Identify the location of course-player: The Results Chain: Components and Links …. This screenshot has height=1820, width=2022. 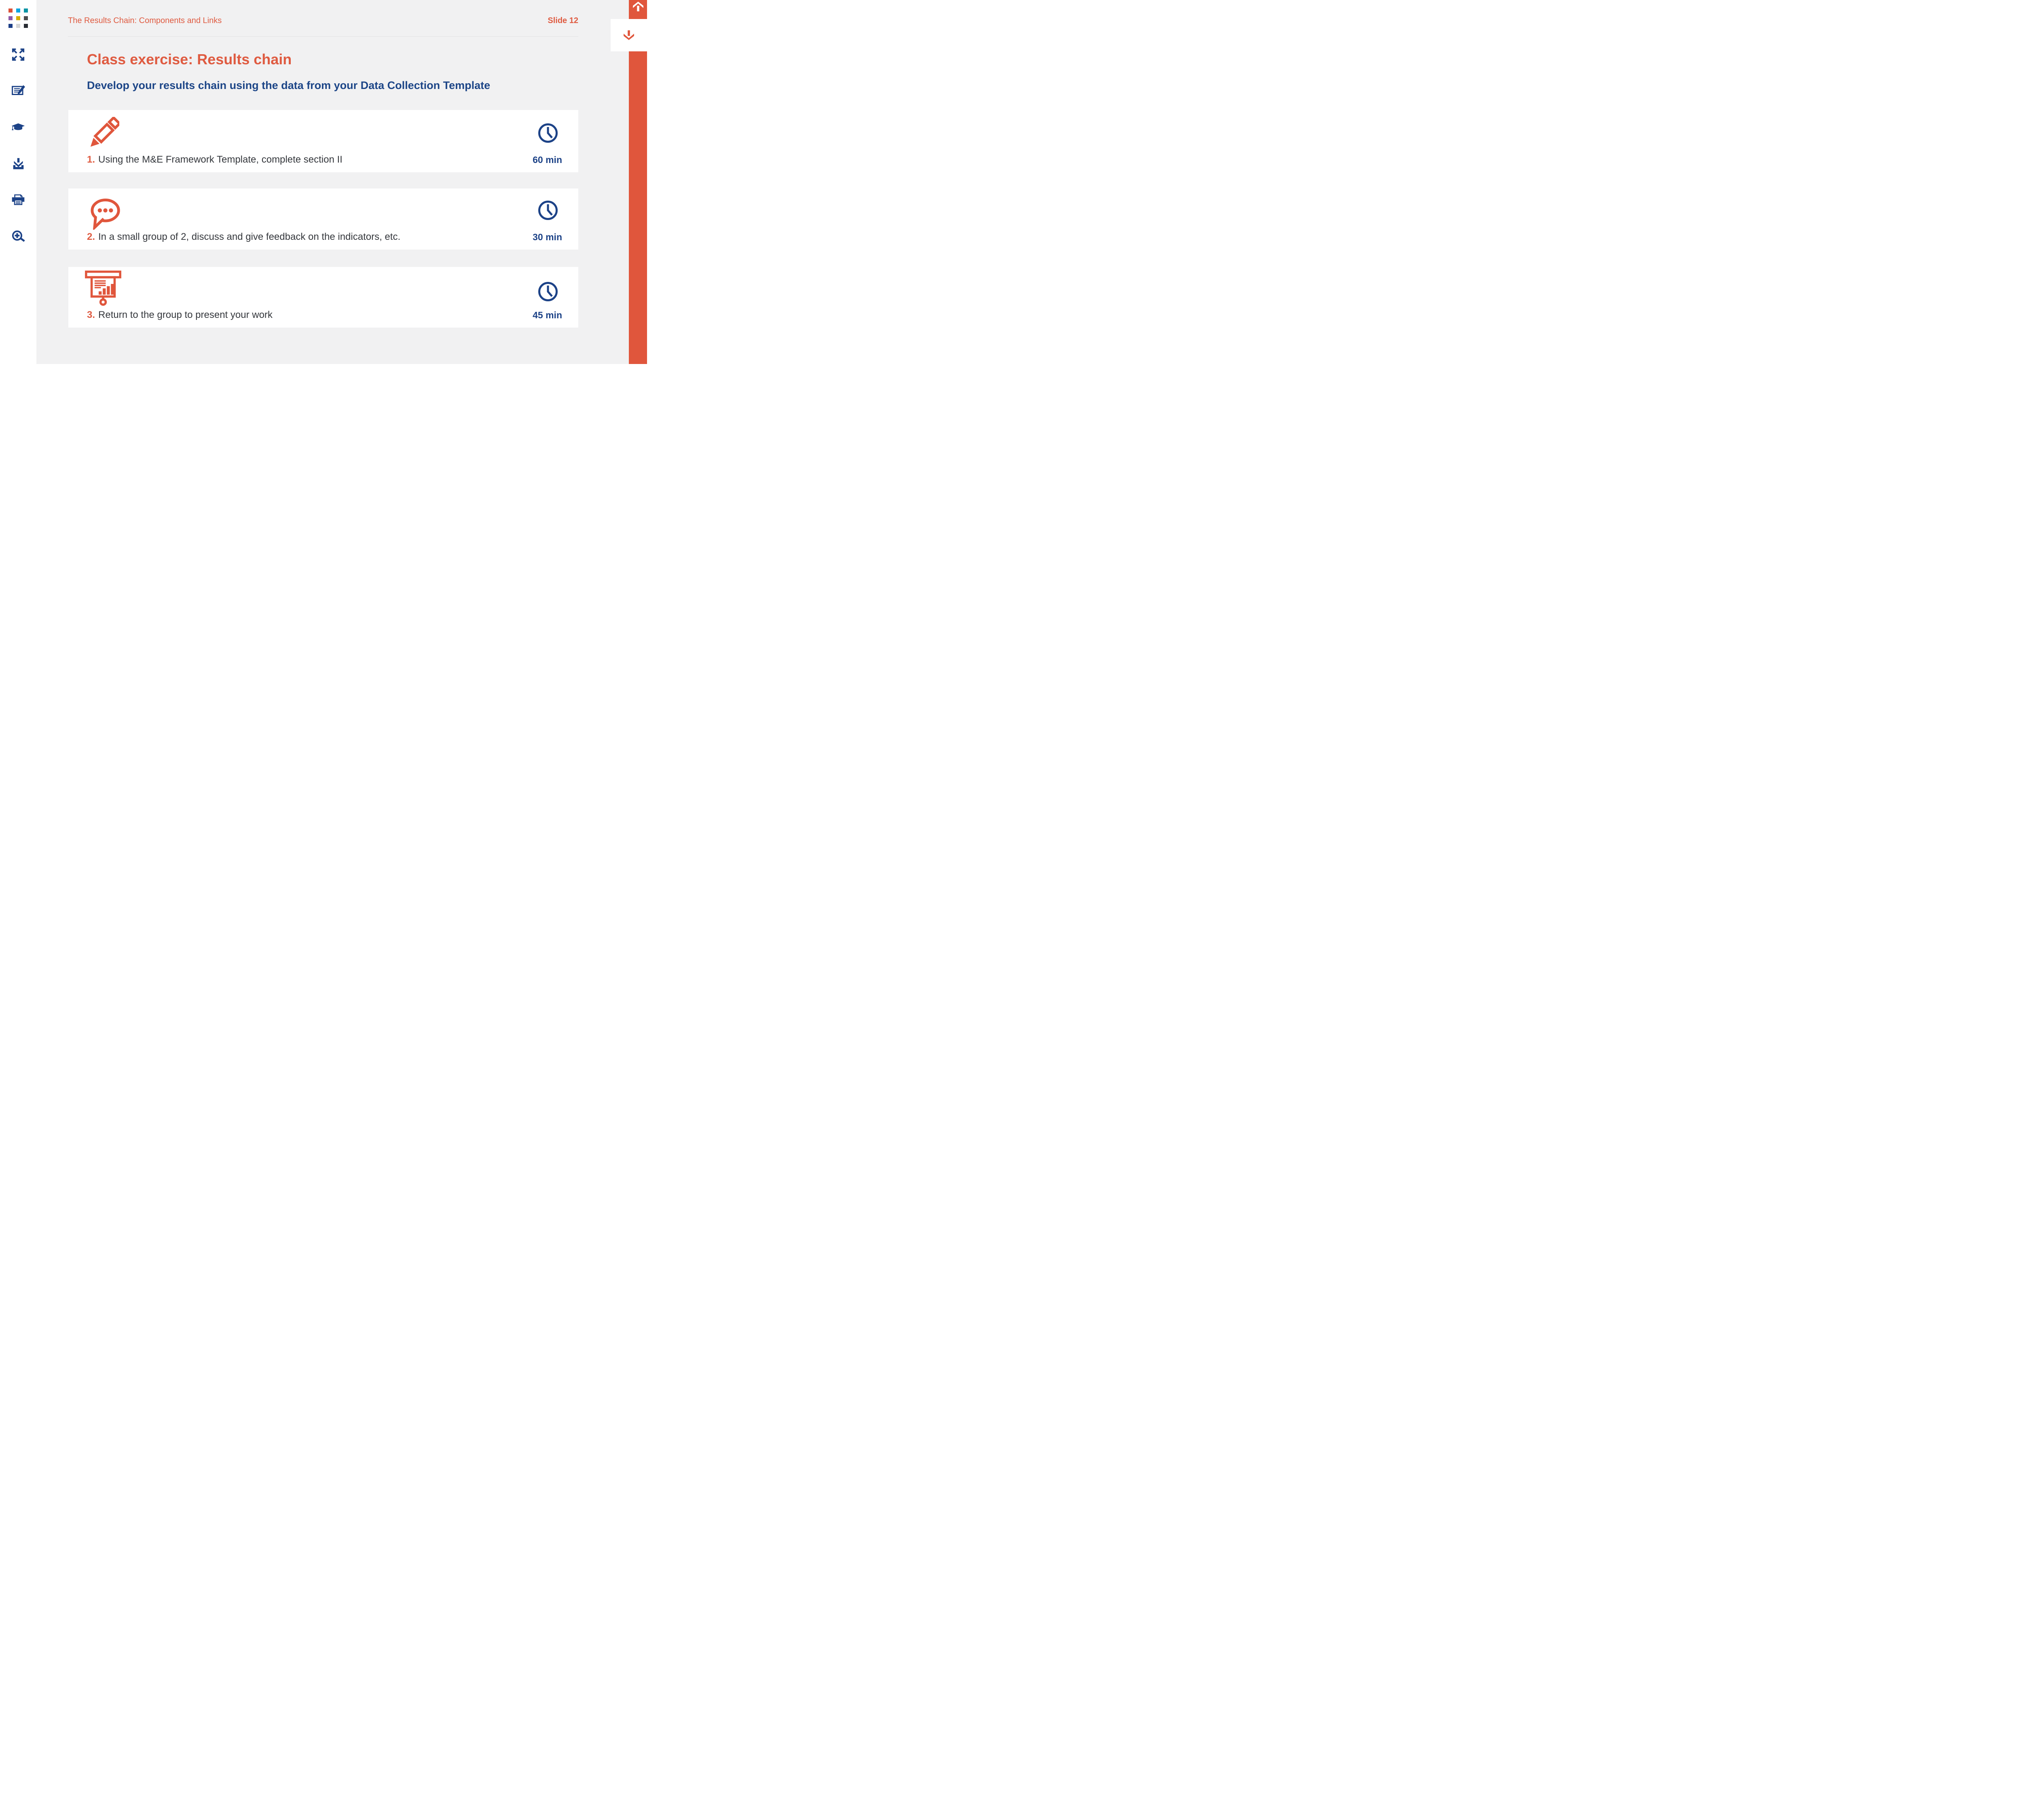
(323, 182).